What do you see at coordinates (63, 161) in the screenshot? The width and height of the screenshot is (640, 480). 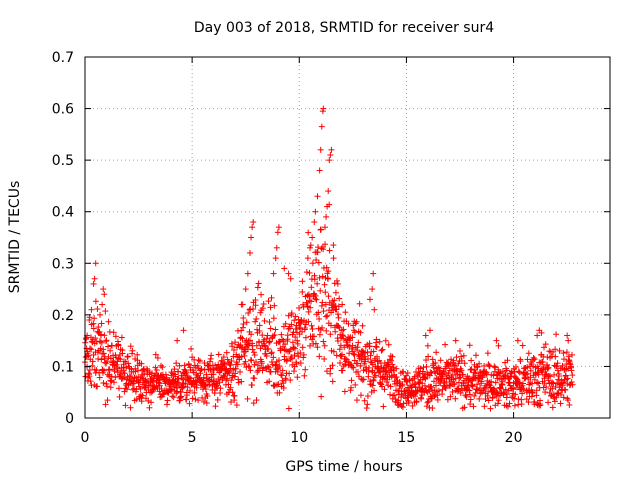 I see `y-tick-label: 0.5` at bounding box center [63, 161].